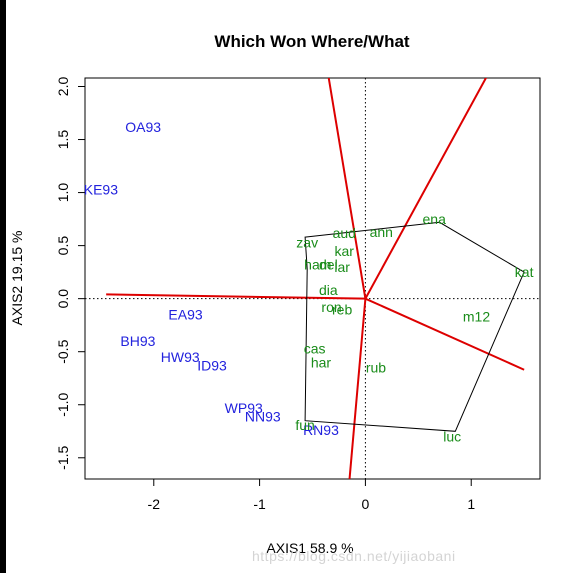 This screenshot has height=573, width=583. Describe the element at coordinates (321, 362) in the screenshot. I see `genotype-label: har` at that location.